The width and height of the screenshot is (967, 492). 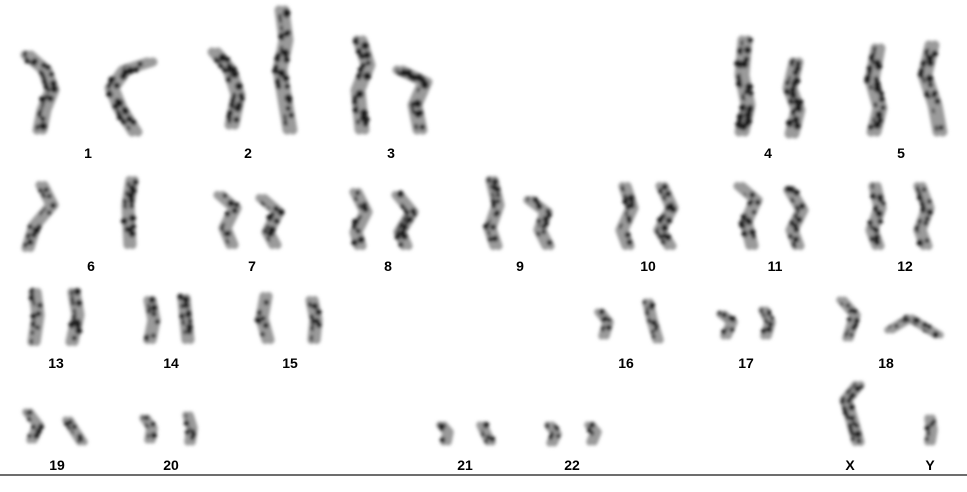 I want to click on label-chromosome-21: 21, so click(x=465, y=465).